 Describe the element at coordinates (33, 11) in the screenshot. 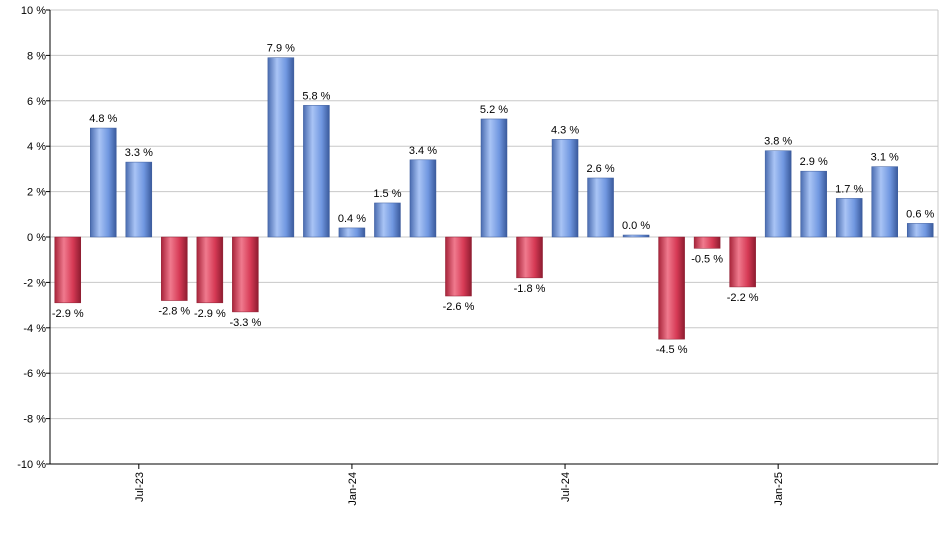

I see `y-tick-label: 10 %` at that location.